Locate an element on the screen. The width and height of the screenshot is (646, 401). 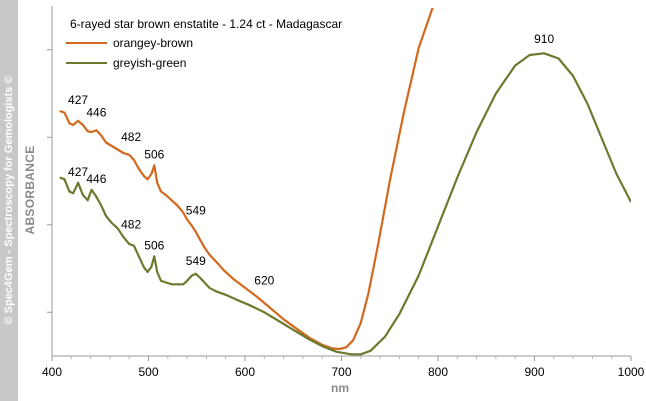
x-tick-label: 800 is located at coordinates (438, 372).